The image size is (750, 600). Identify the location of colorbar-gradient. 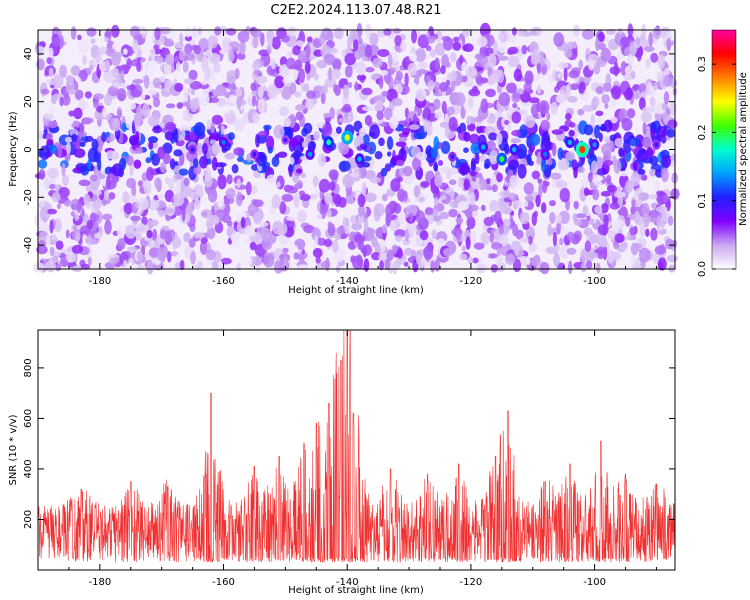
(724, 149).